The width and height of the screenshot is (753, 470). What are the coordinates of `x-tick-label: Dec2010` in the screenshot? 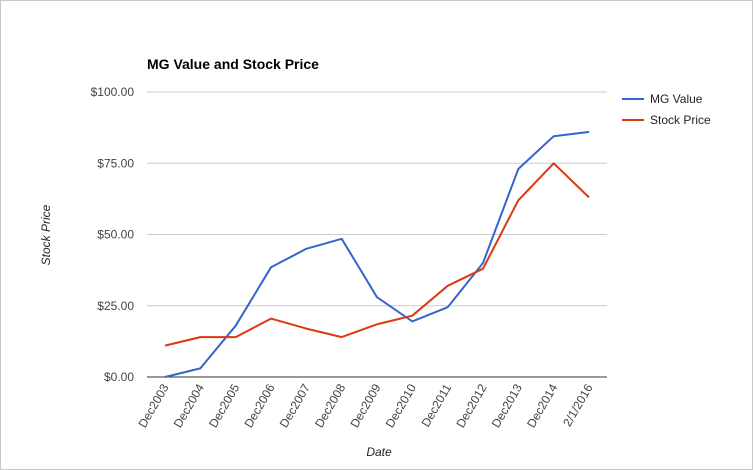 It's located at (401, 405).